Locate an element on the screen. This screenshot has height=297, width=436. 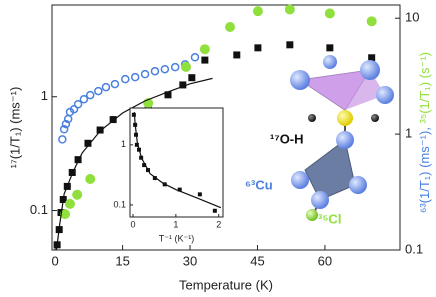
species-label: ⁶³Cu is located at coordinates (259, 184).